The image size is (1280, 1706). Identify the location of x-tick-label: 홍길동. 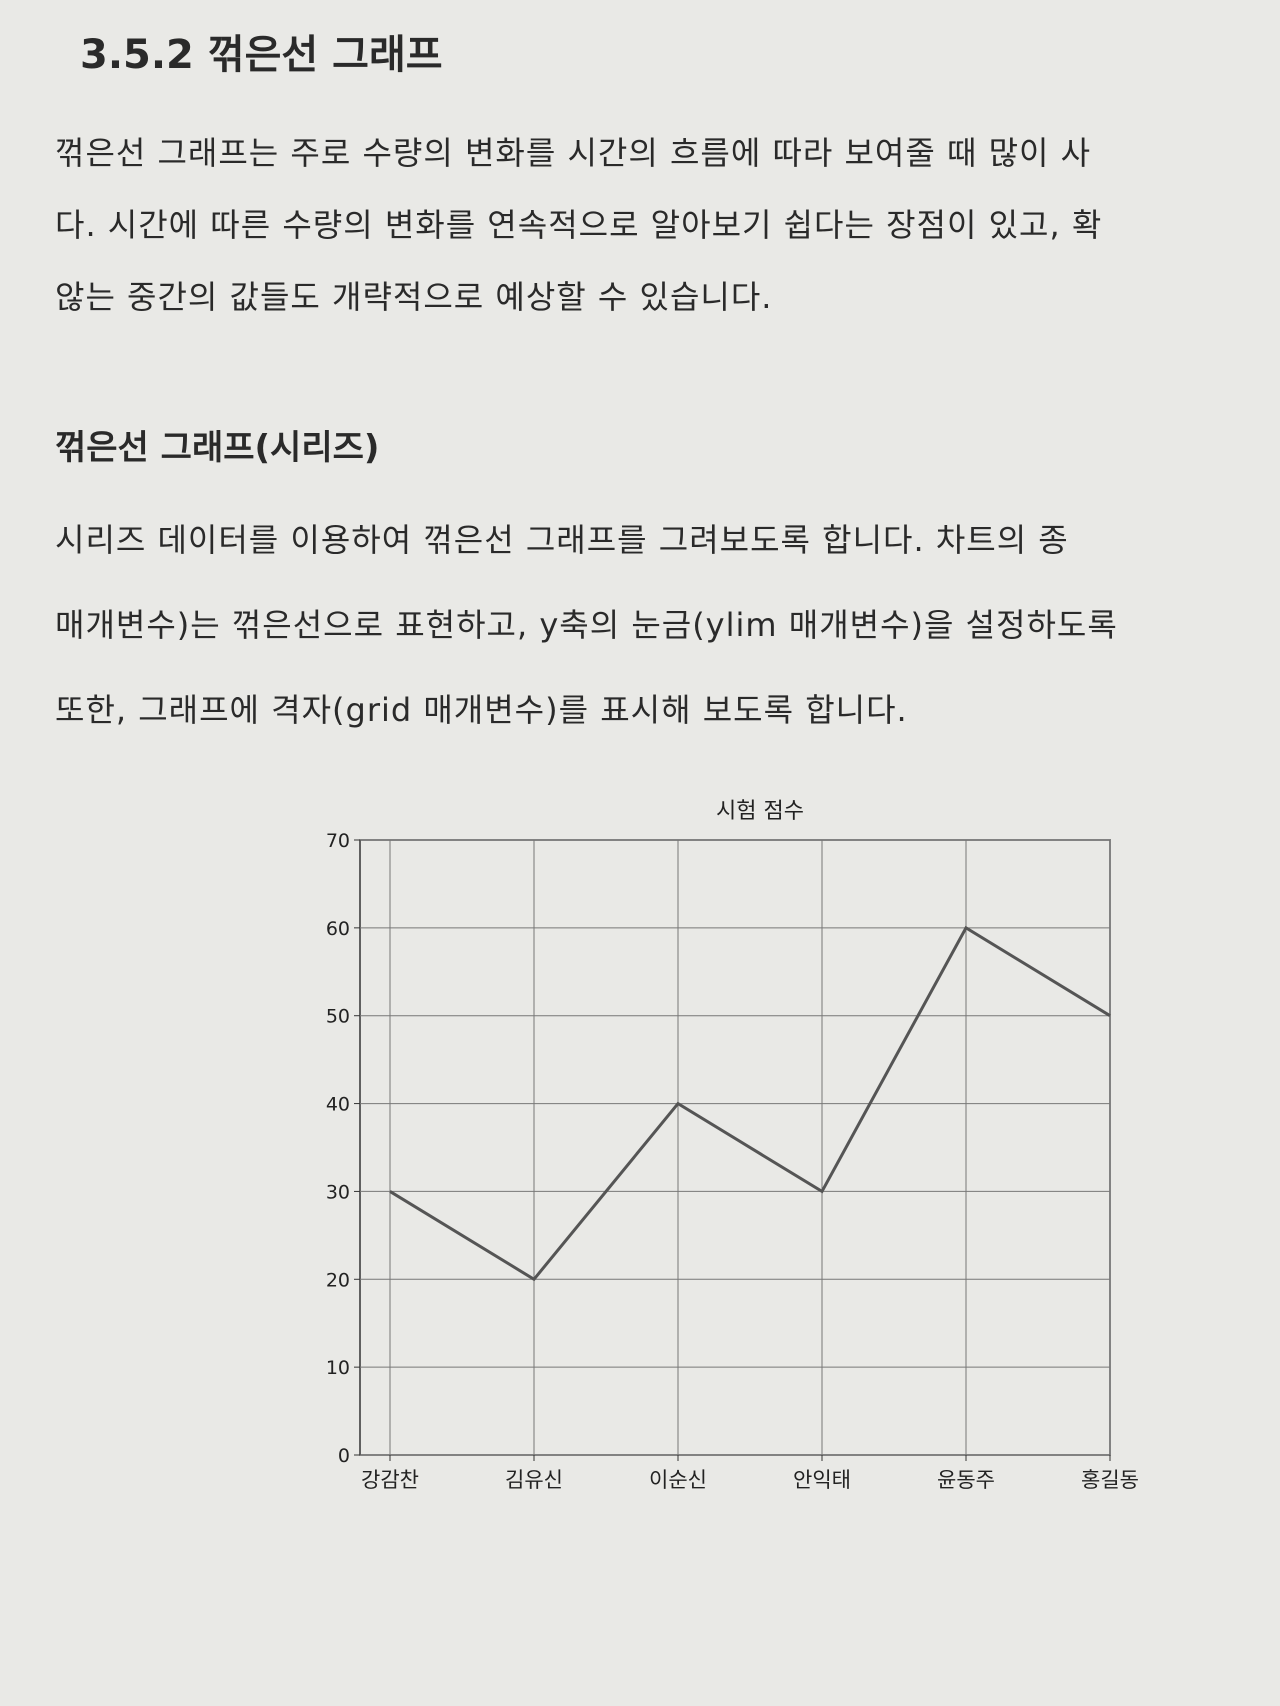
(1110, 1480).